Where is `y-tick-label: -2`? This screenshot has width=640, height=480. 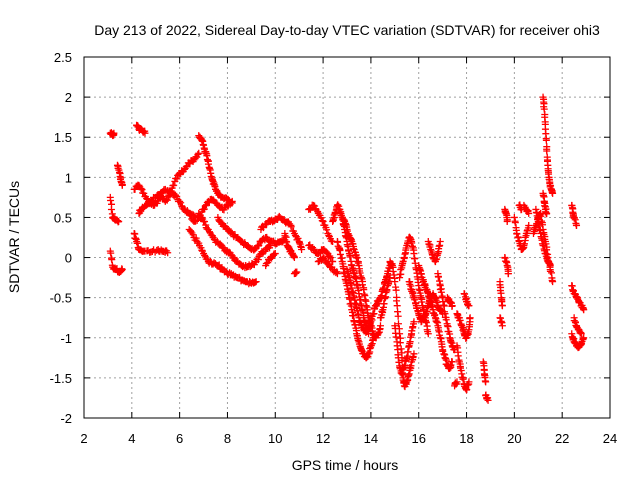
y-tick-label: -2 is located at coordinates (66, 418).